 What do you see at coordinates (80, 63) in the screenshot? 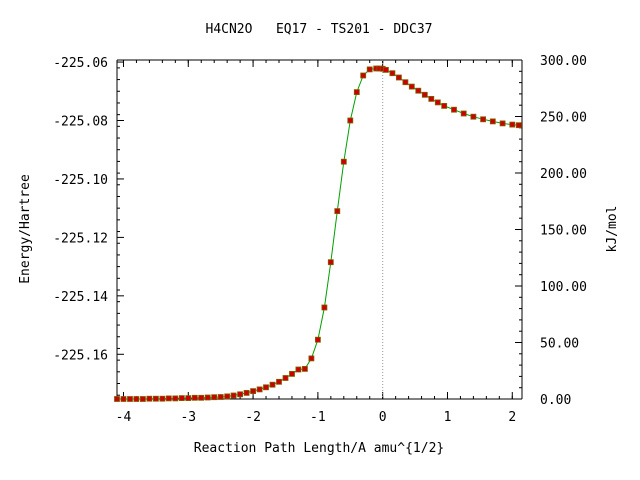
I see `y-tick-label: -225.06` at bounding box center [80, 63].